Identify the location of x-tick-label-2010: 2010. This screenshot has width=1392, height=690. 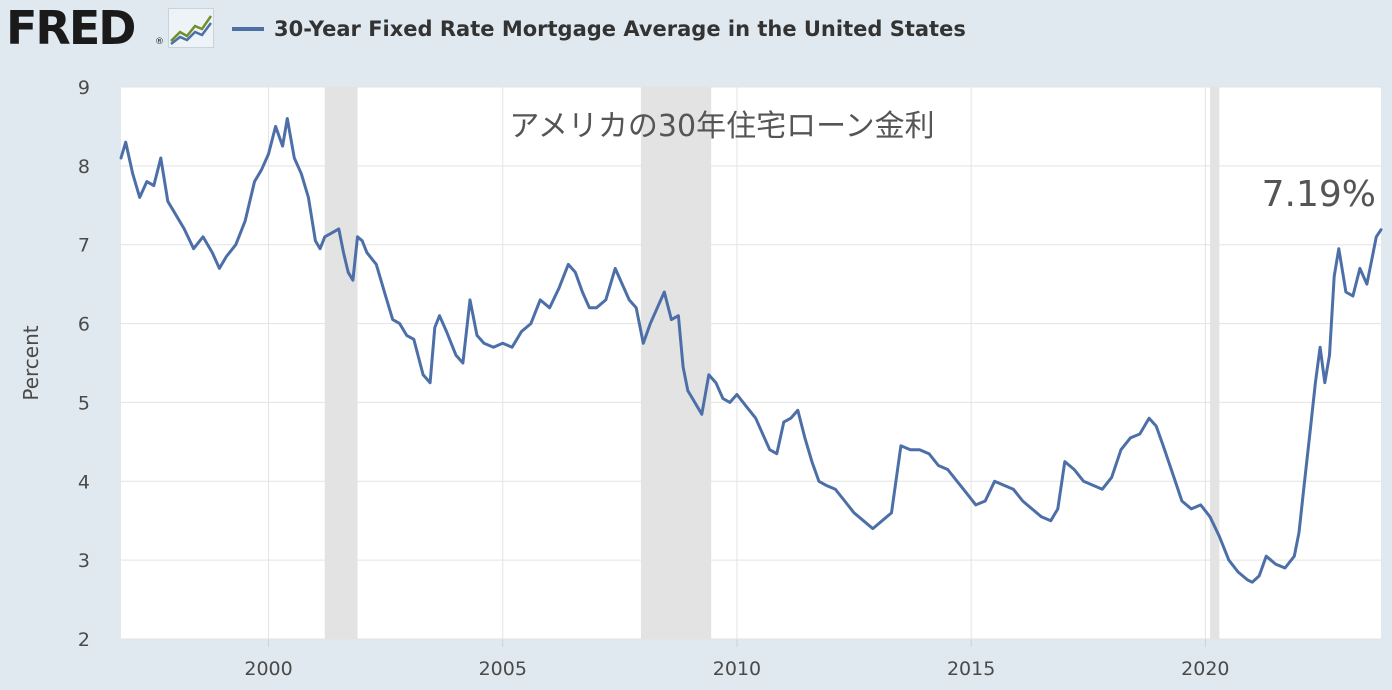
(737, 669).